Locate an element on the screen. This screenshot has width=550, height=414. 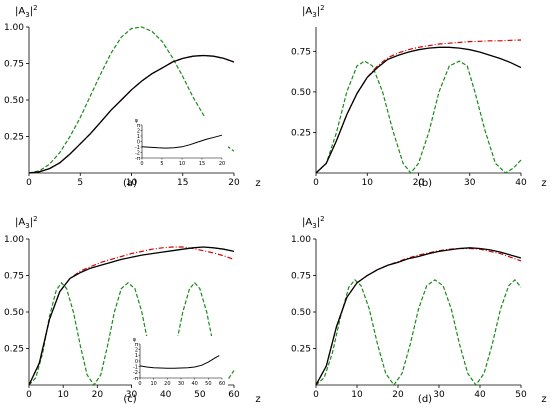
inset-y-label: φ is located at coordinates (137, 121).